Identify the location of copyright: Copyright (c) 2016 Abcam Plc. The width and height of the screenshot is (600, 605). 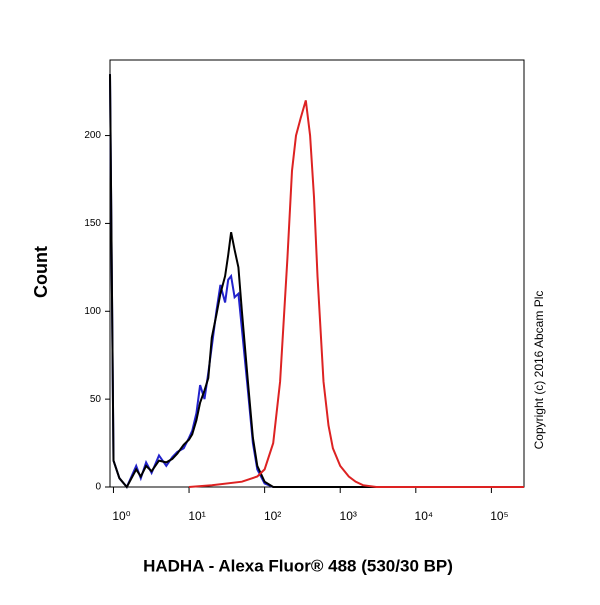
(539, 370).